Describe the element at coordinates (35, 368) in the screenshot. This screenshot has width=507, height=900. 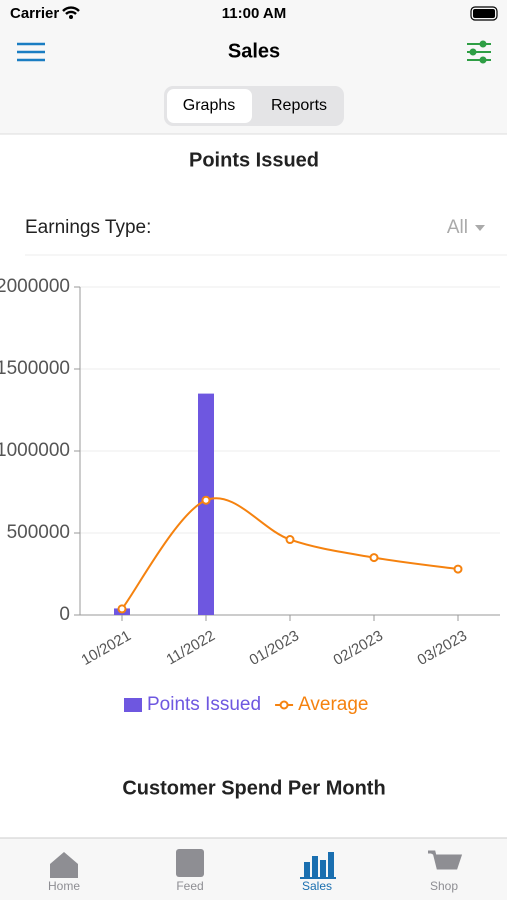
I see `y-tick-label: 1500000` at that location.